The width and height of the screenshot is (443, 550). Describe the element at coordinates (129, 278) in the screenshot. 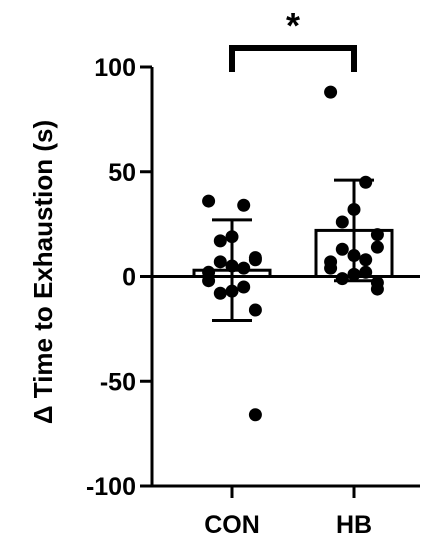

I see `y-tick-label: 0` at that location.